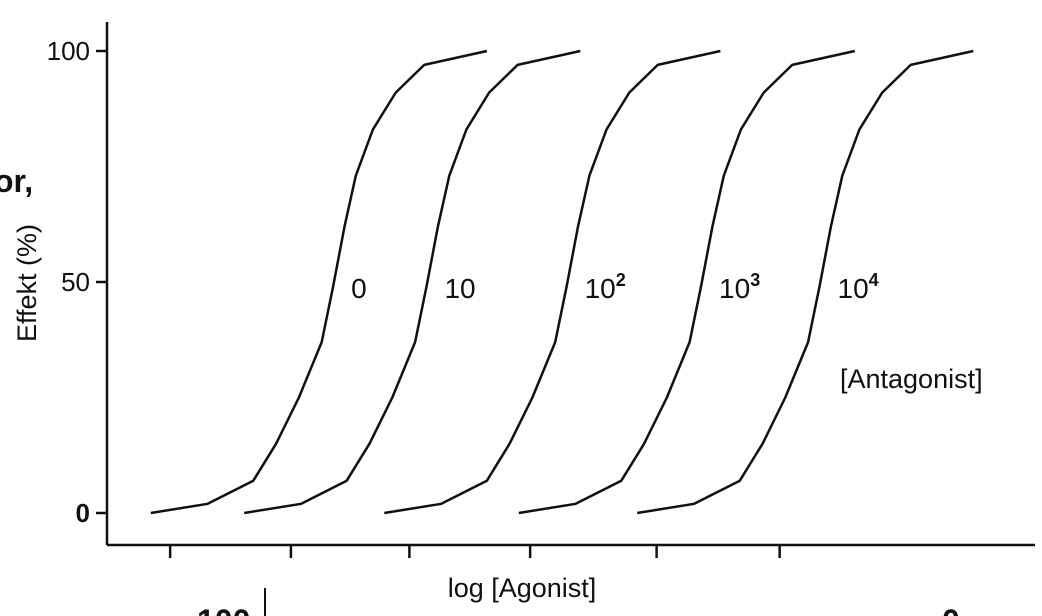  Describe the element at coordinates (68, 51) in the screenshot. I see `y-tick-label: 100` at that location.